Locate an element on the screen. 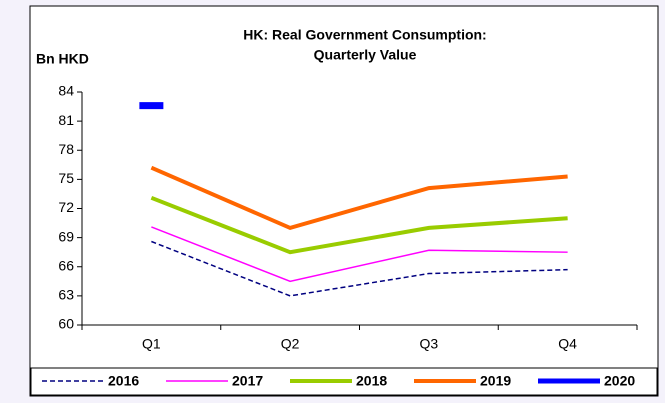  x-tick-label: Q2 is located at coordinates (290, 344).